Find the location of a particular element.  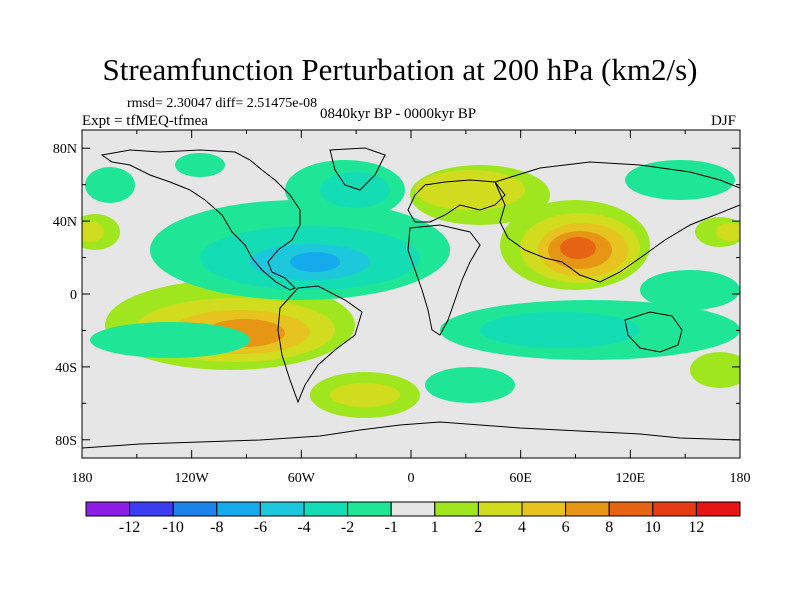

lon-tick-label: 60E is located at coordinates (520, 478).